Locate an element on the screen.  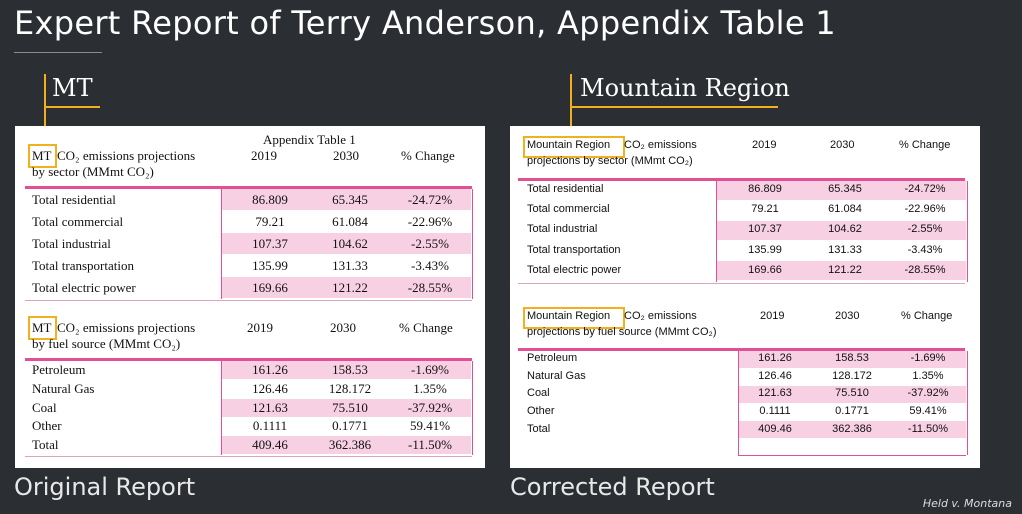
table-row-label: Other is located at coordinates (541, 411).